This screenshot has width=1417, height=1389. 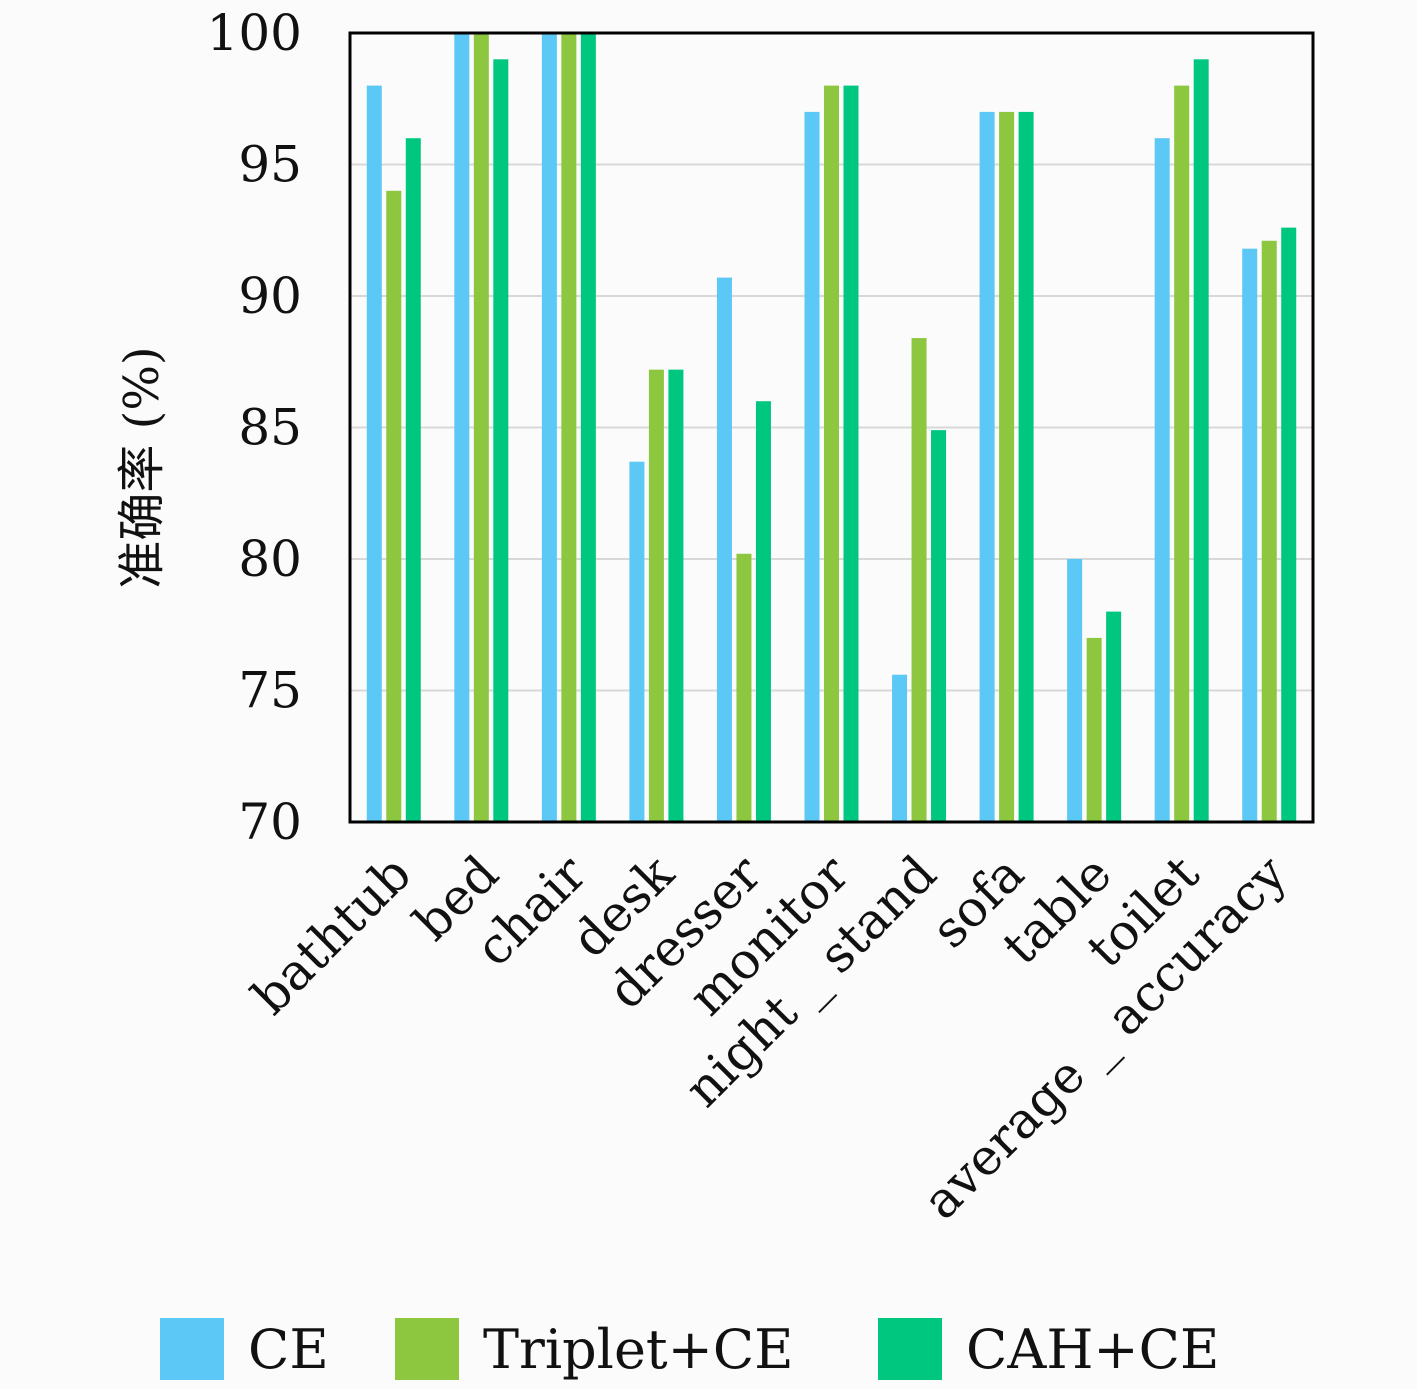 What do you see at coordinates (374, 454) in the screenshot?
I see `bar-bathtub-ce` at bounding box center [374, 454].